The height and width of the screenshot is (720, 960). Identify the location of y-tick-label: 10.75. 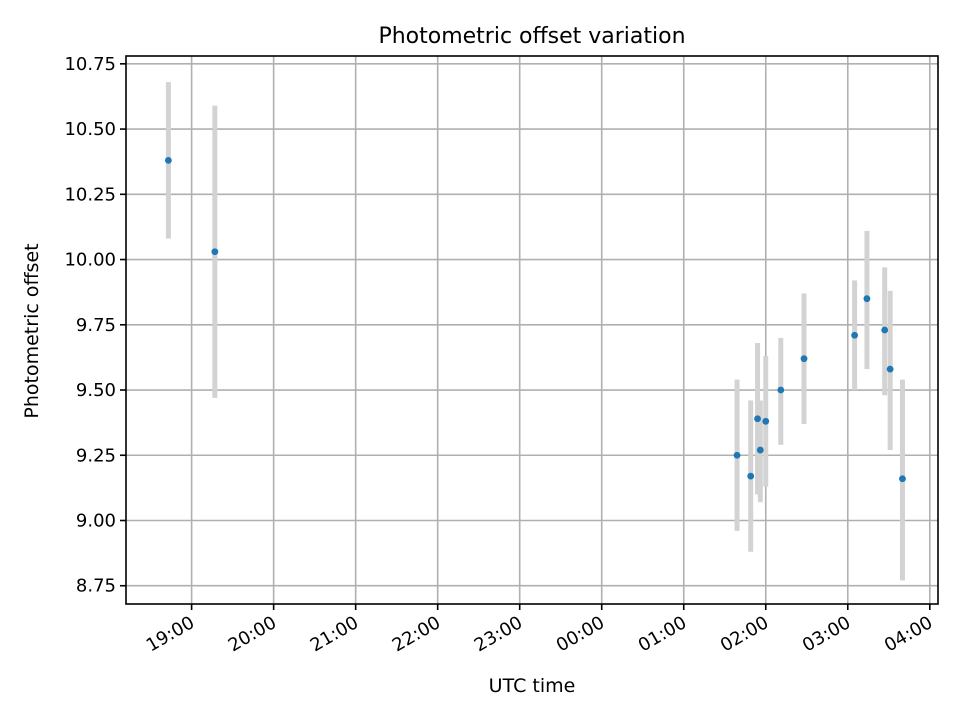
(90, 64).